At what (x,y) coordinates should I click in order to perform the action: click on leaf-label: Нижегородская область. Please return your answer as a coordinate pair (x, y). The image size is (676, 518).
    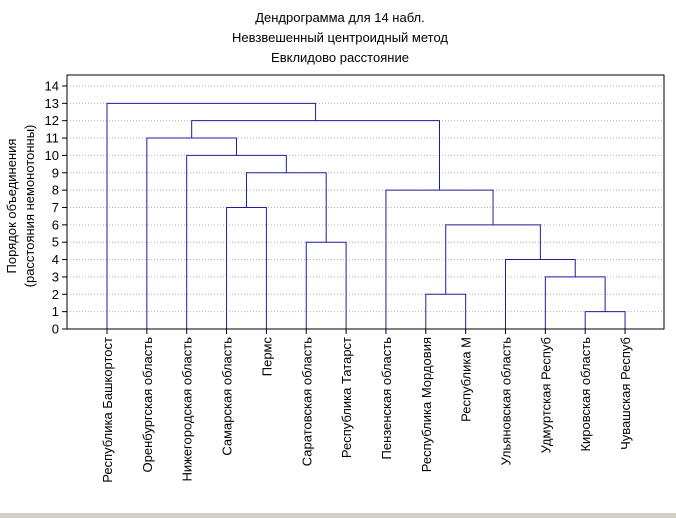
    Looking at the image, I should click on (187, 409).